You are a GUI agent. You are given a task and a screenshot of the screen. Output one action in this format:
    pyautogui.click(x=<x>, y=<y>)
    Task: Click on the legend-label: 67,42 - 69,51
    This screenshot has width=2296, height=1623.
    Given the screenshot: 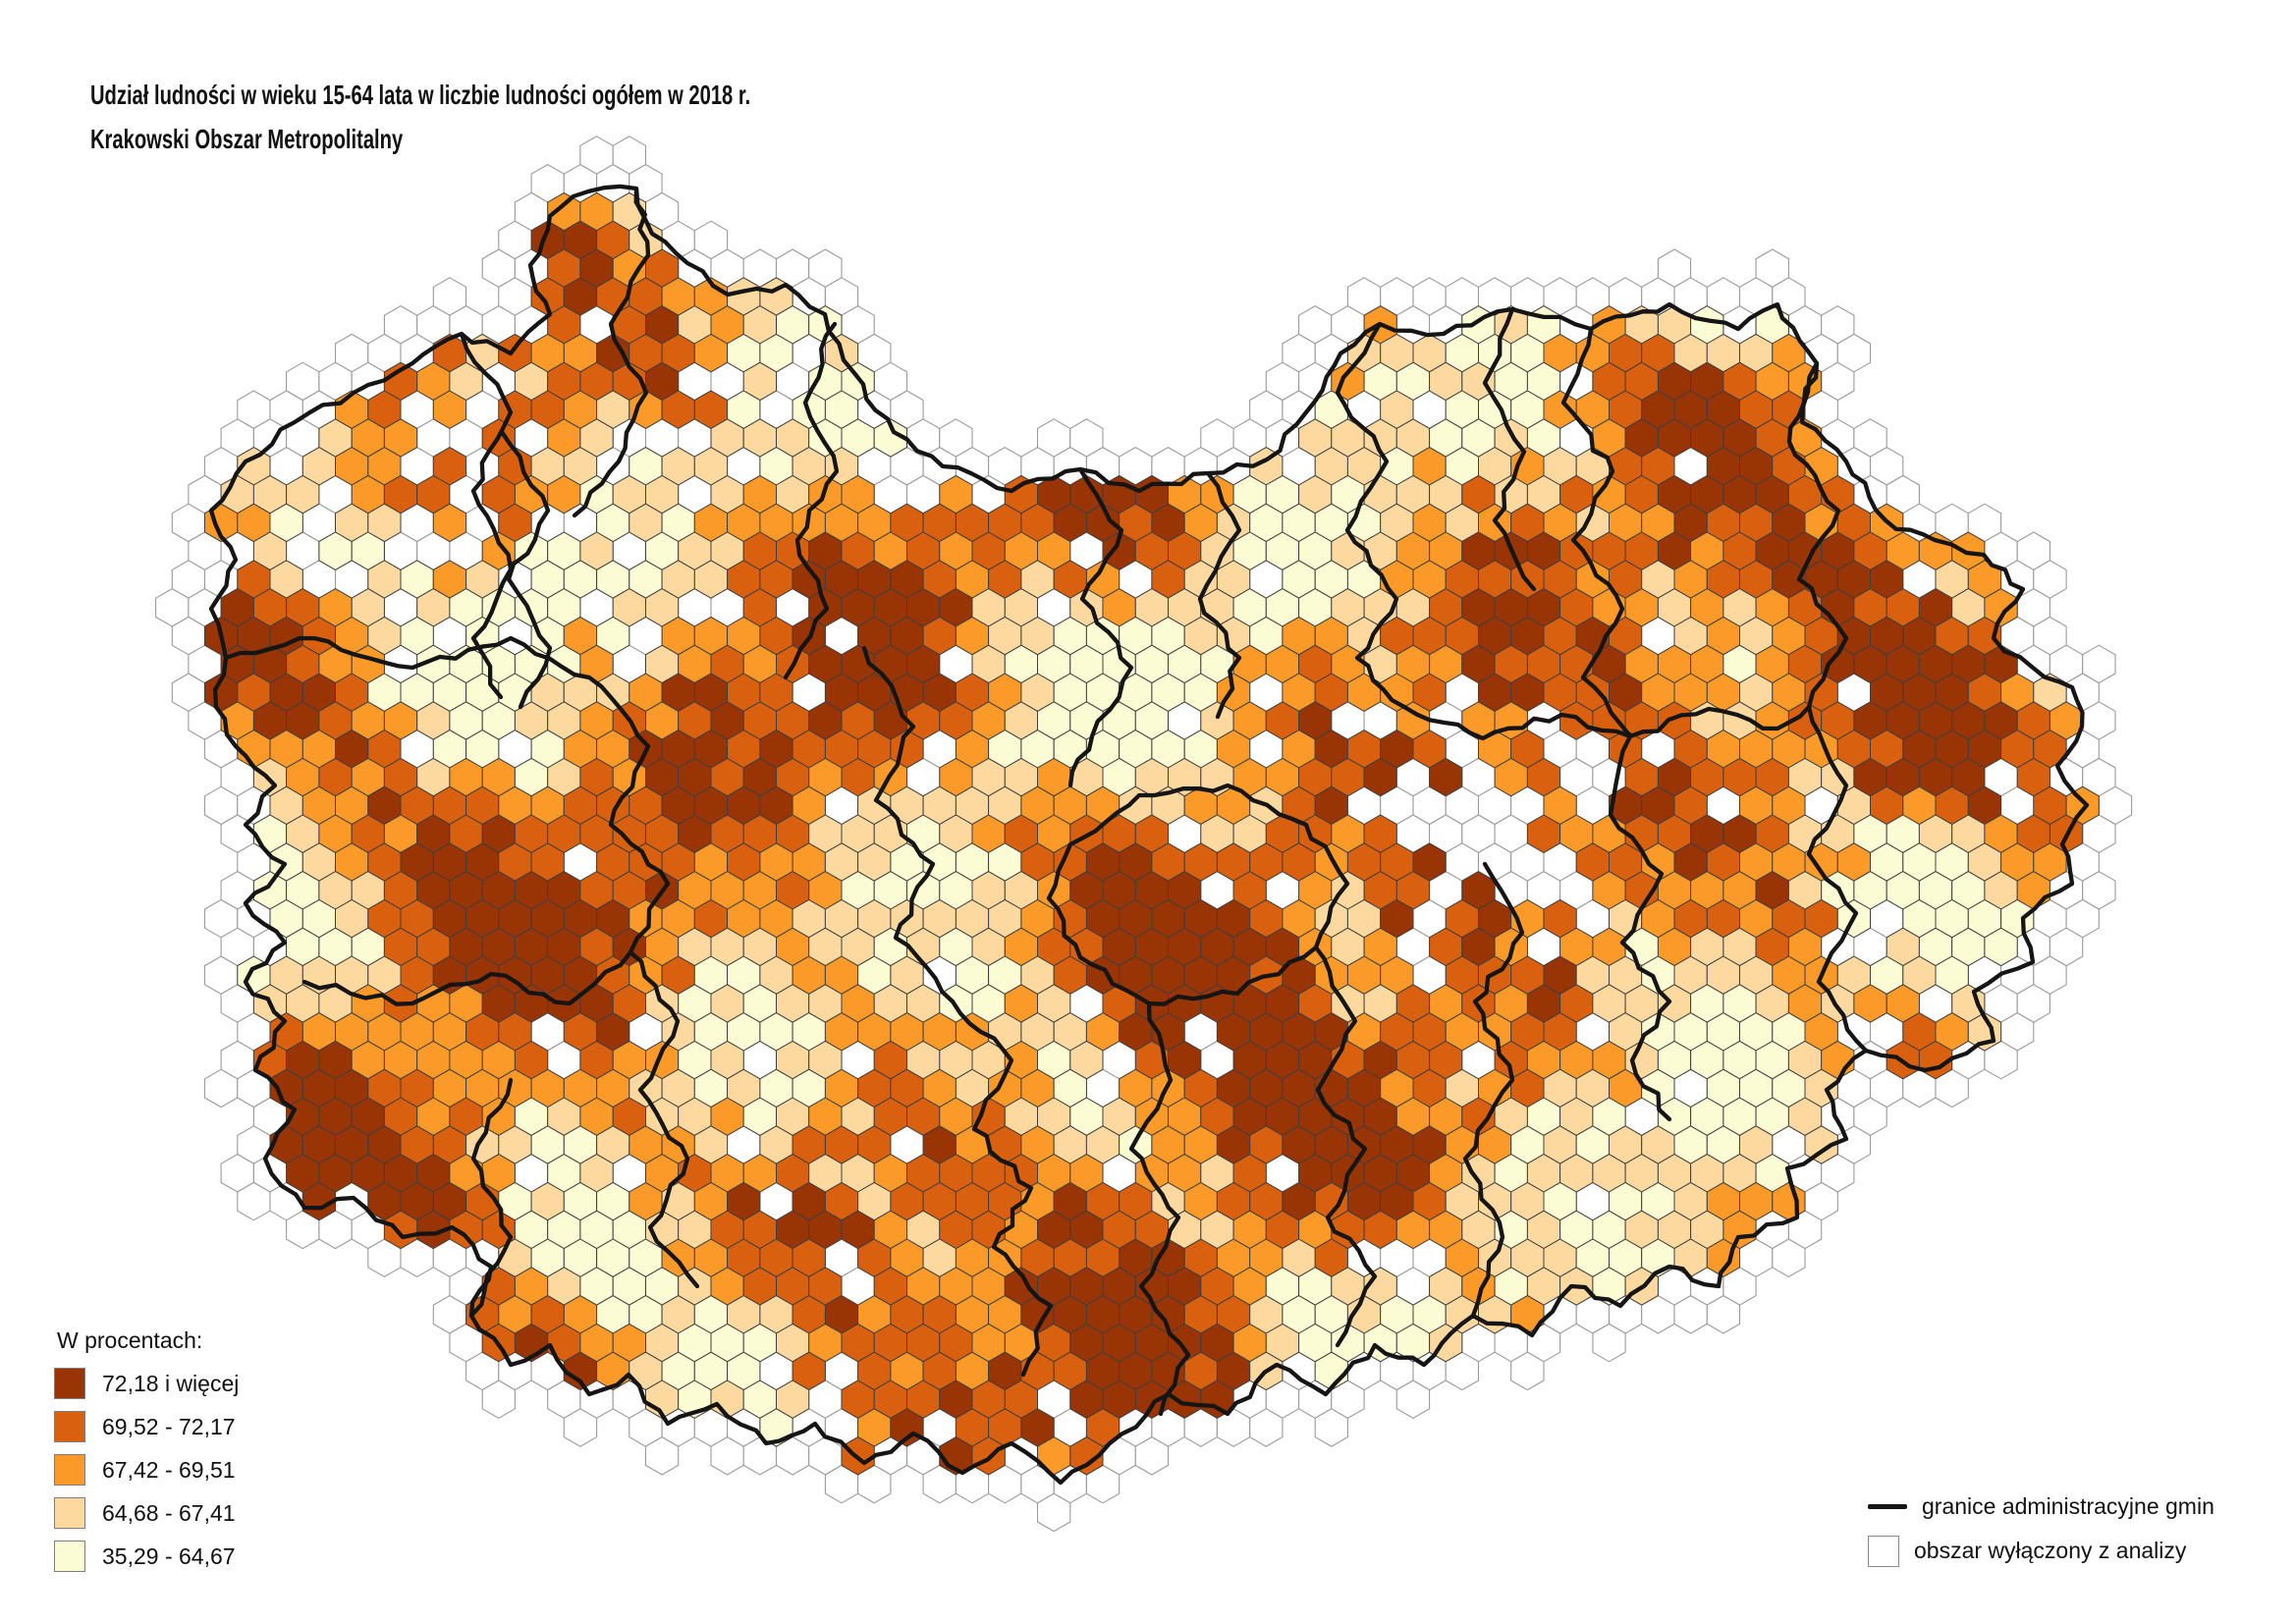 What is the action you would take?
    pyautogui.click(x=169, y=1469)
    